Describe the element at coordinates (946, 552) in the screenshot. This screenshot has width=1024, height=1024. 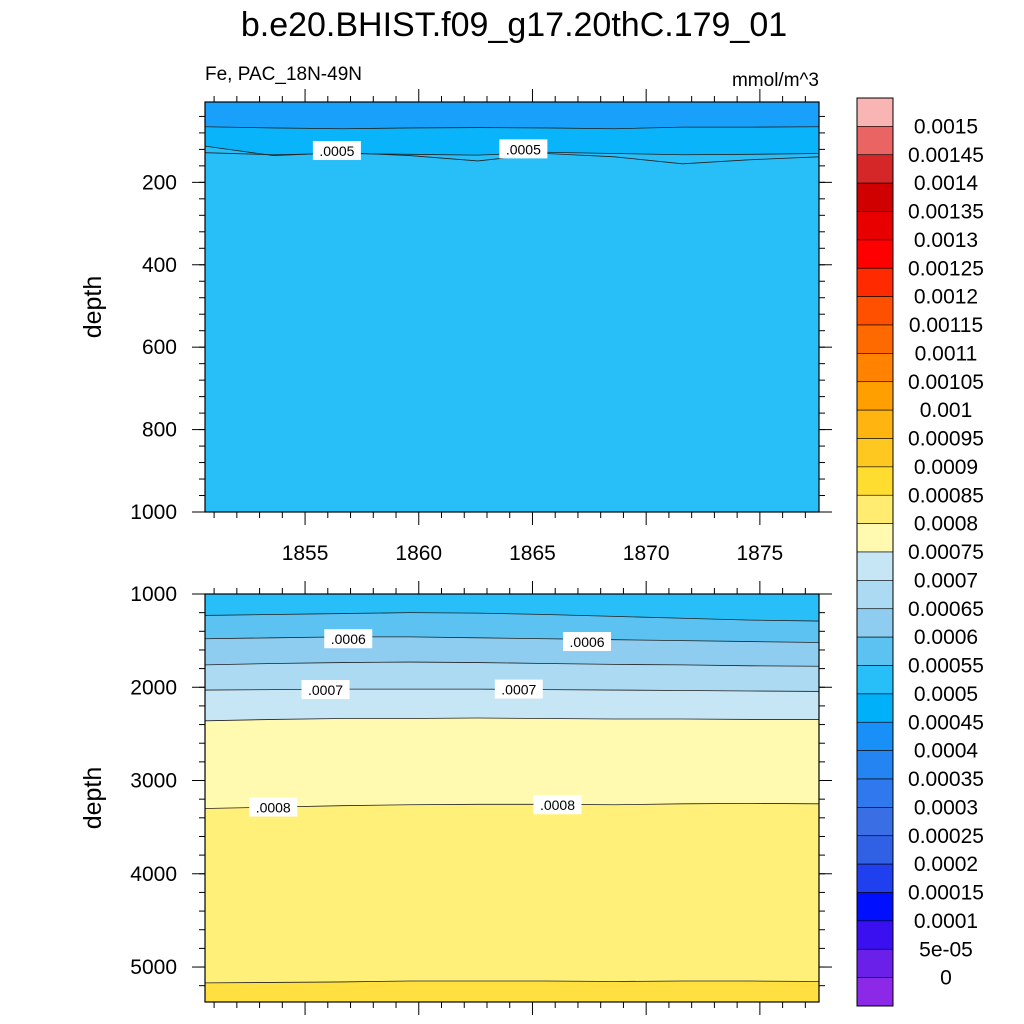
I see `colorbar-label: 0.00075` at that location.